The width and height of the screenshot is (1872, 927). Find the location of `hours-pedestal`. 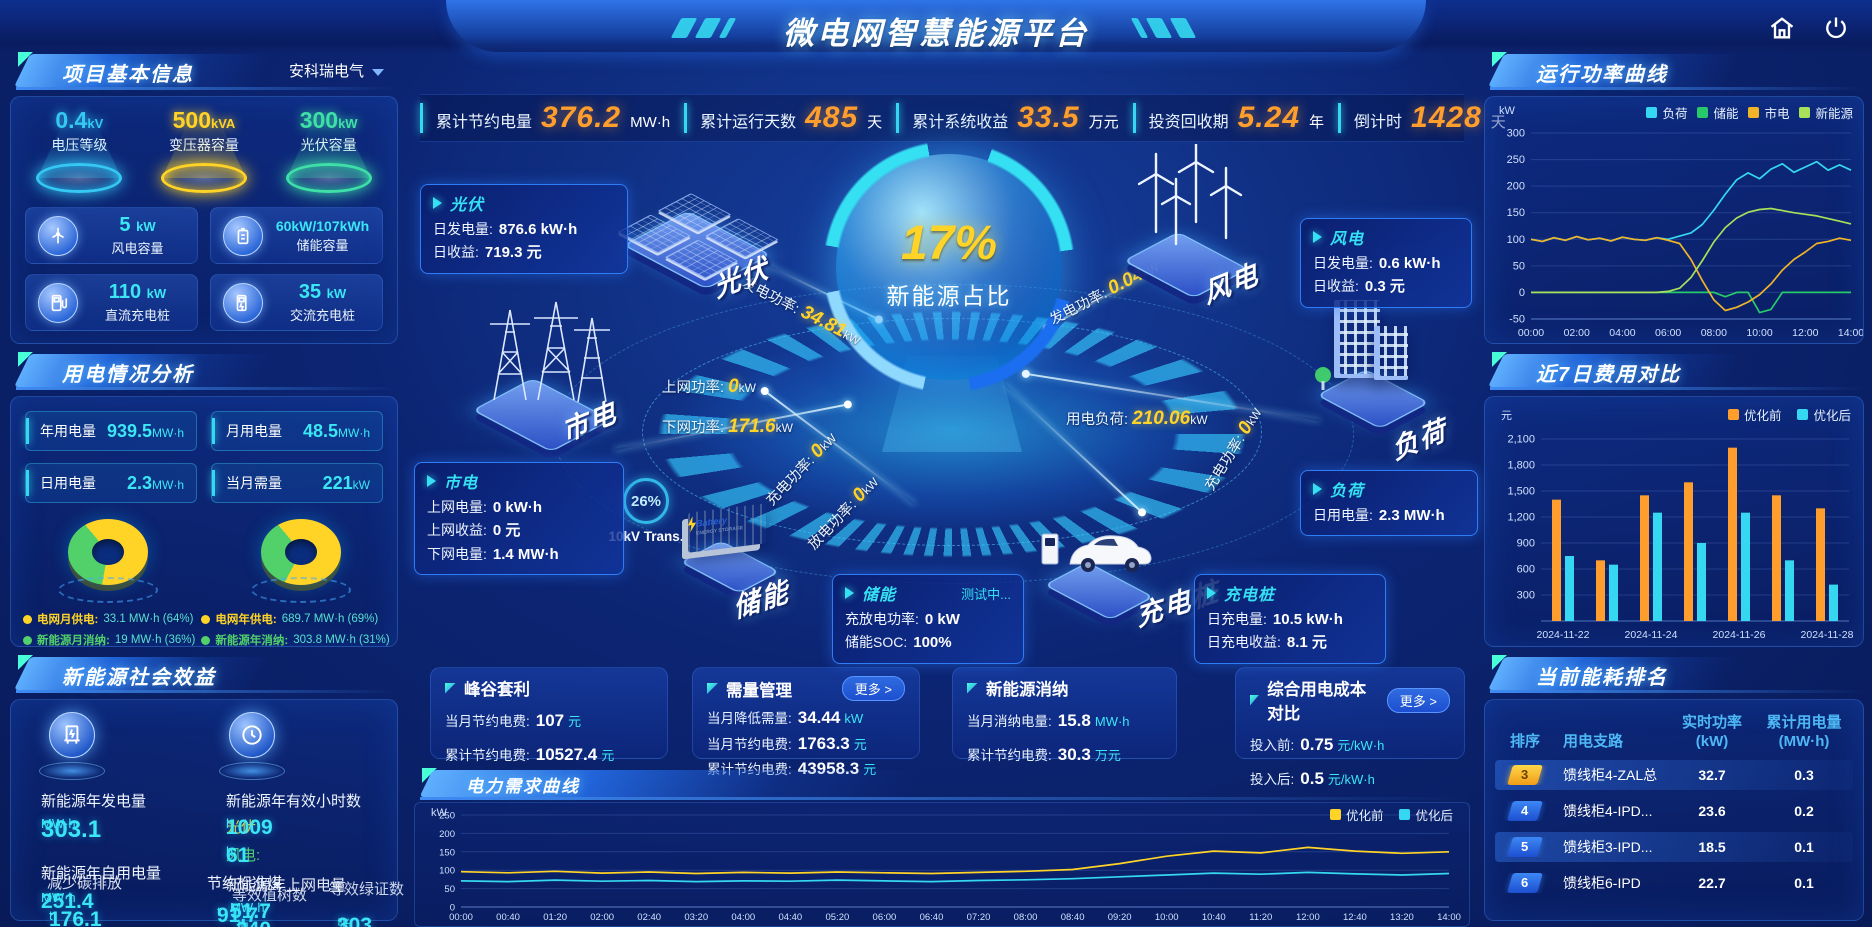

hours-pedestal is located at coordinates (252, 746).